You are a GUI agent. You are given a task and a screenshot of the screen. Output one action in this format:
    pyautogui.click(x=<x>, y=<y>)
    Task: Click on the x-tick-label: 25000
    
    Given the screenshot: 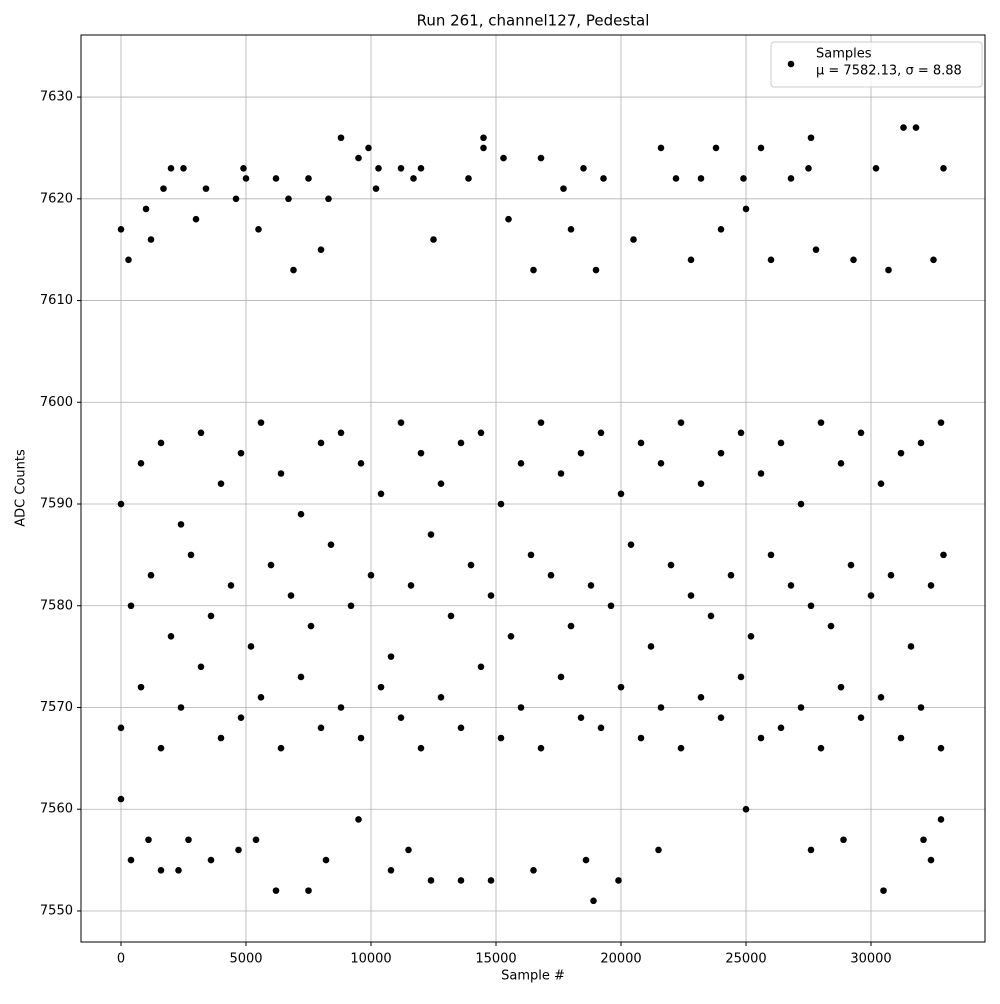 What is the action you would take?
    pyautogui.click(x=745, y=959)
    